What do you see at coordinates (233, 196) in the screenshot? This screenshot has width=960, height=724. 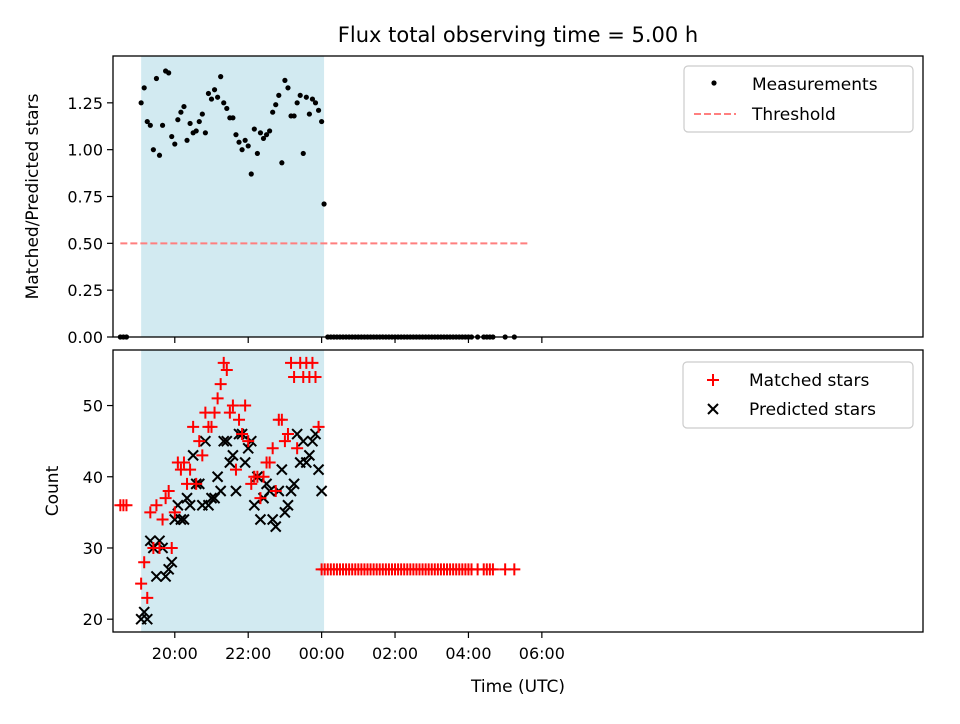 I see `top-observing-window-shade` at bounding box center [233, 196].